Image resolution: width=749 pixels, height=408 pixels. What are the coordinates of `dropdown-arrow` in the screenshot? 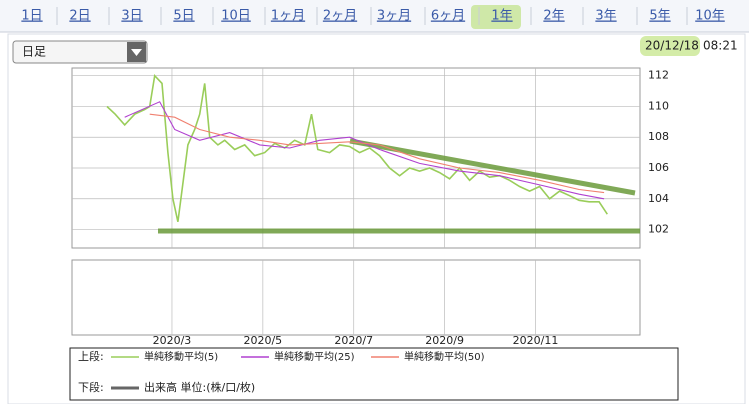 It's located at (136, 52).